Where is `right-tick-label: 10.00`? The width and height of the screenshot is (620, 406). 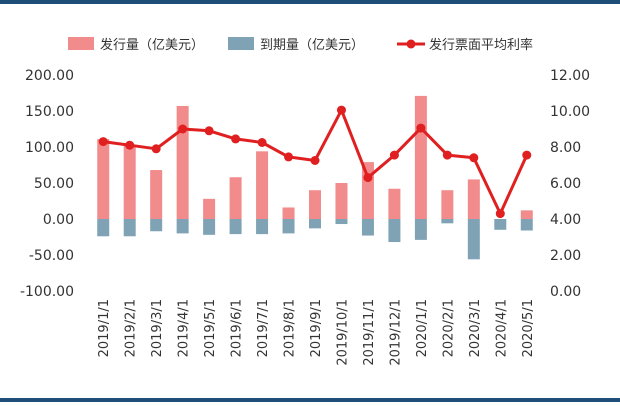 right-tick-label: 10.00 is located at coordinates (570, 112).